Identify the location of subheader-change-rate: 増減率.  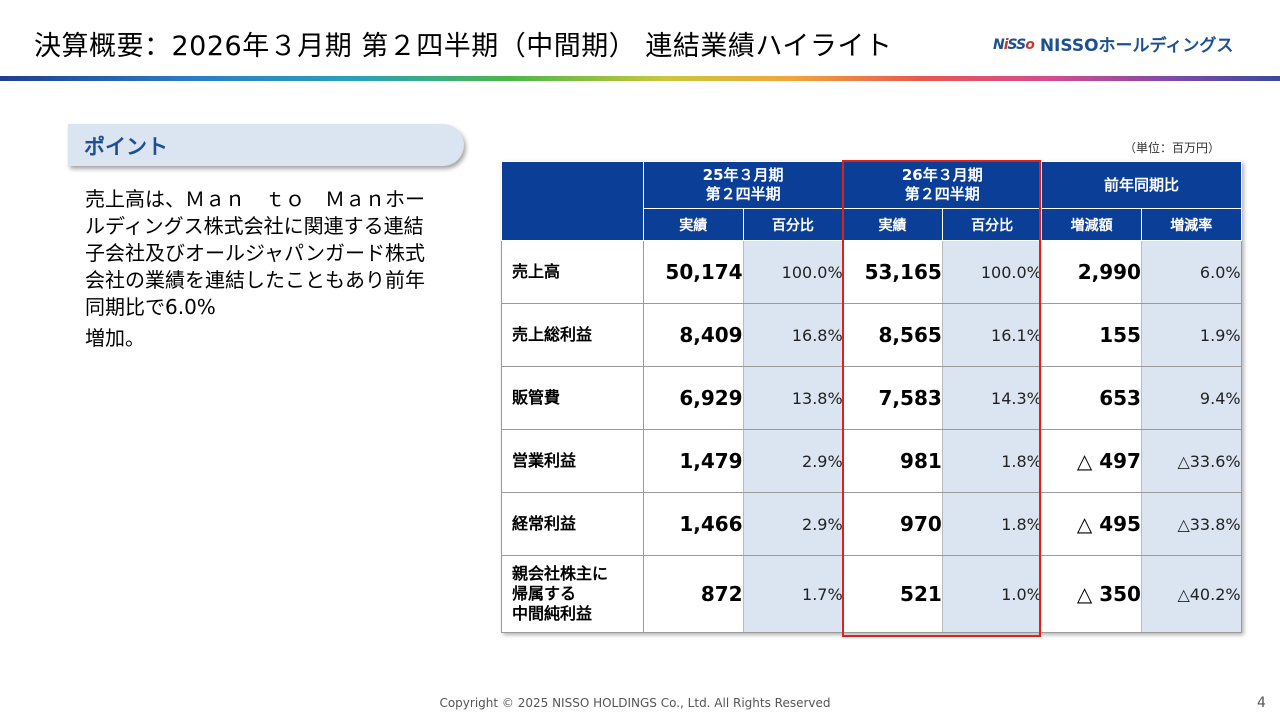
(1191, 224).